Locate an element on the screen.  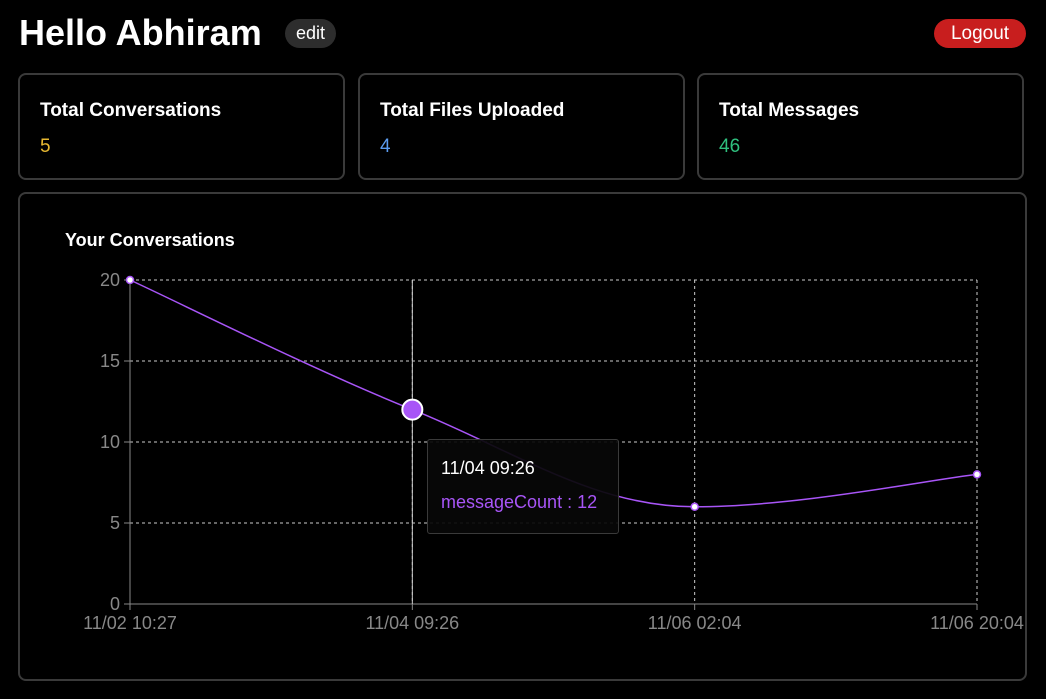
stat-value: 46 is located at coordinates (730, 146).